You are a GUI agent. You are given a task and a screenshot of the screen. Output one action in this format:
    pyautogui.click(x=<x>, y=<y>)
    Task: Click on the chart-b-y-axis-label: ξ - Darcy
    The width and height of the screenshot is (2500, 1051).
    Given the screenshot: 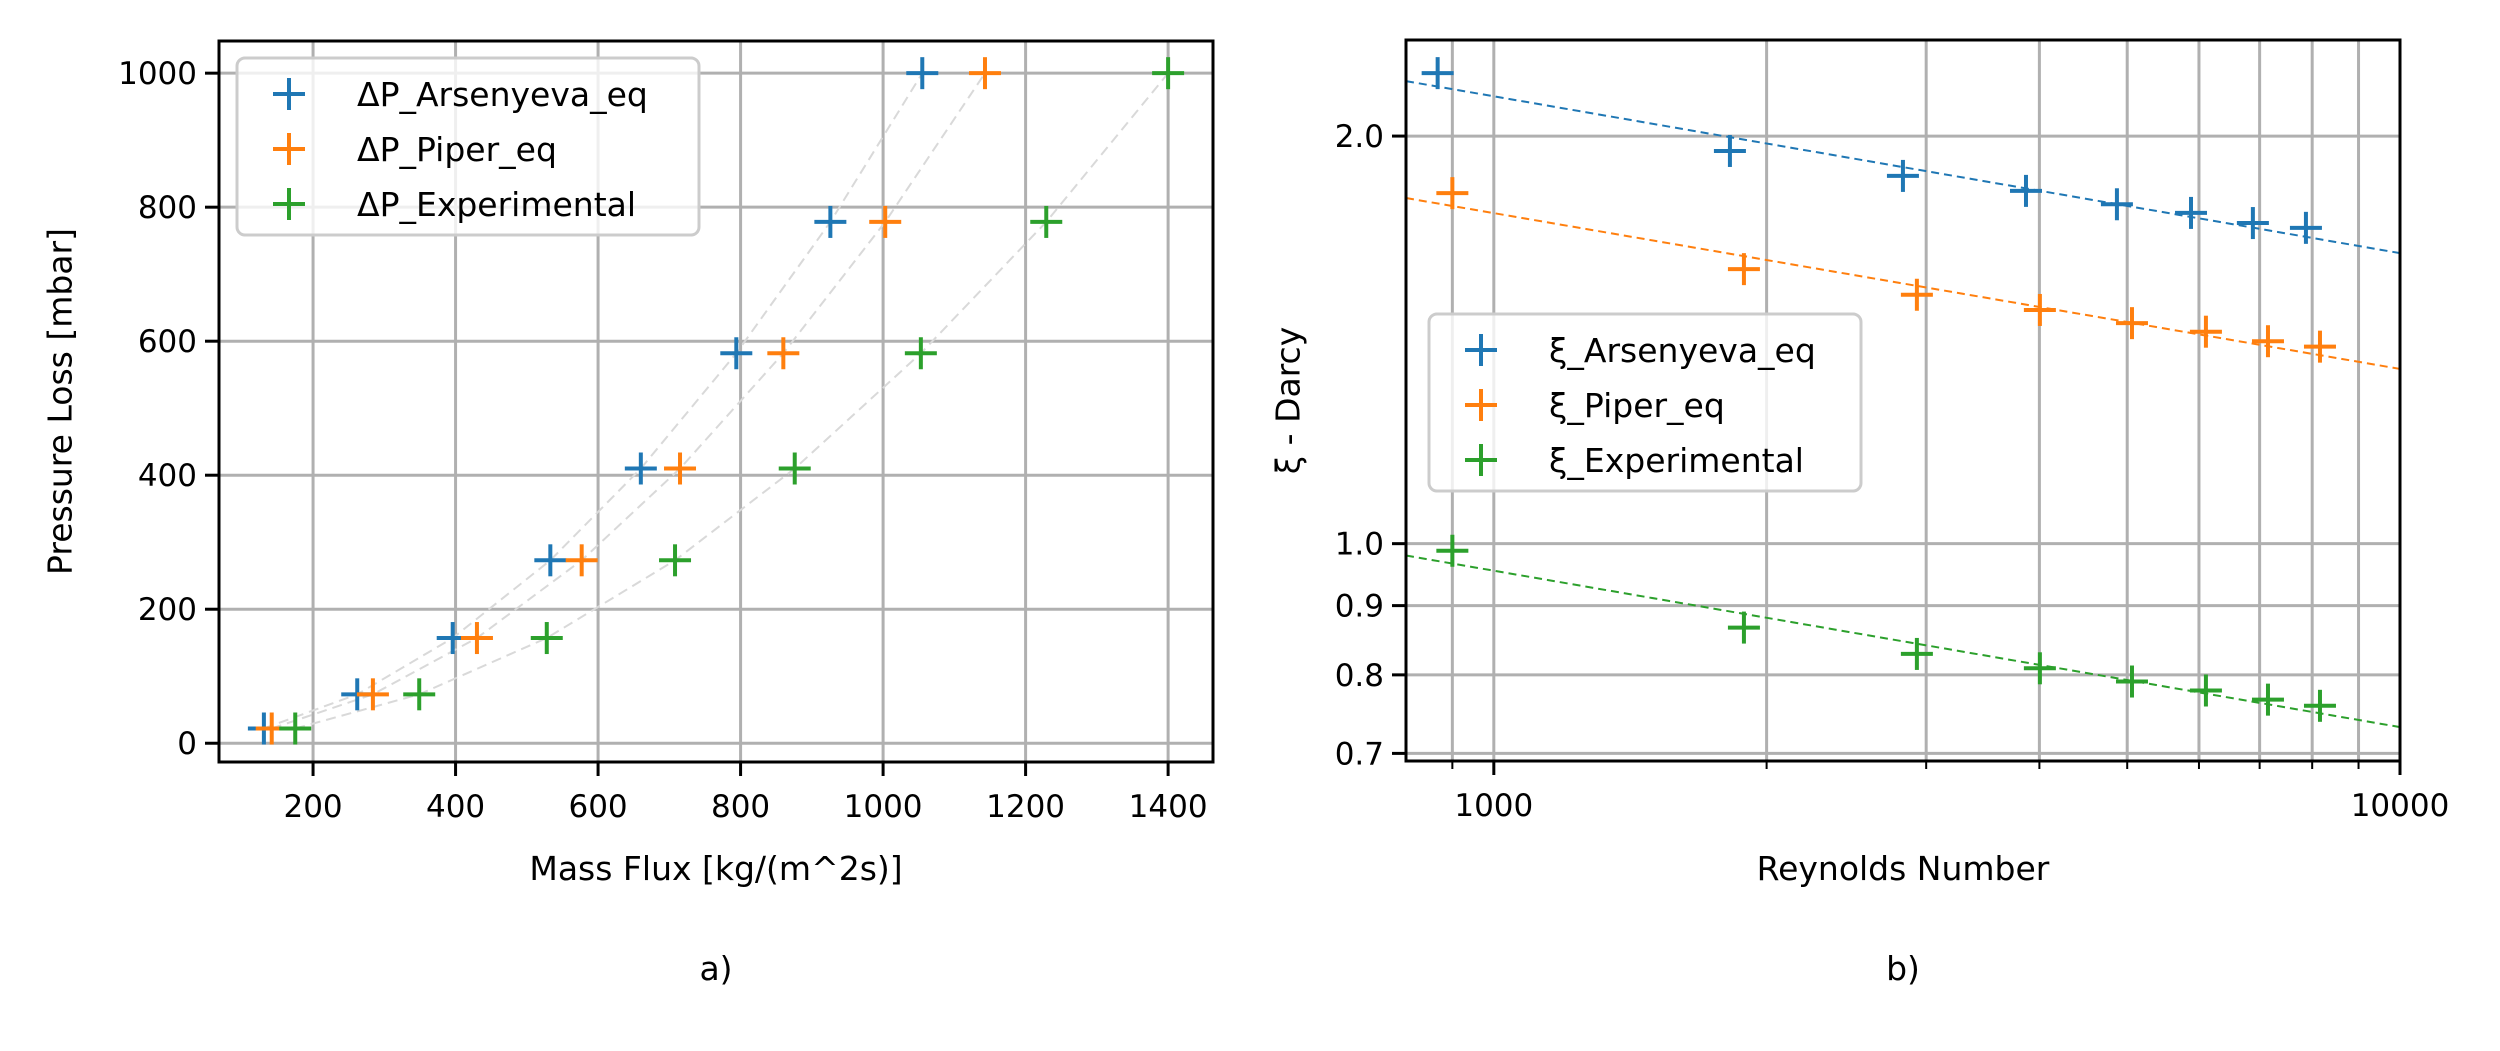 What is the action you would take?
    pyautogui.click(x=1288, y=400)
    